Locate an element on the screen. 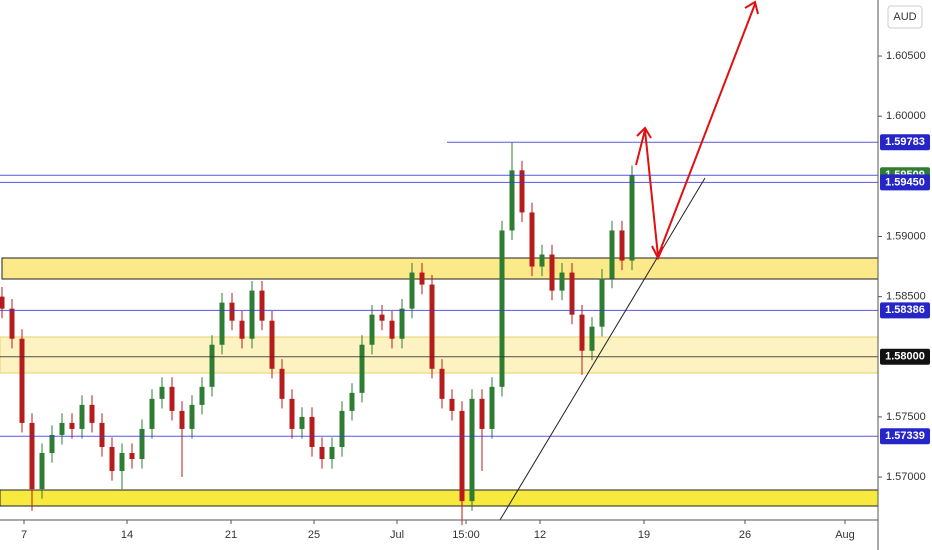 This screenshot has width=932, height=550. x-tick-label: 26 is located at coordinates (745, 535).